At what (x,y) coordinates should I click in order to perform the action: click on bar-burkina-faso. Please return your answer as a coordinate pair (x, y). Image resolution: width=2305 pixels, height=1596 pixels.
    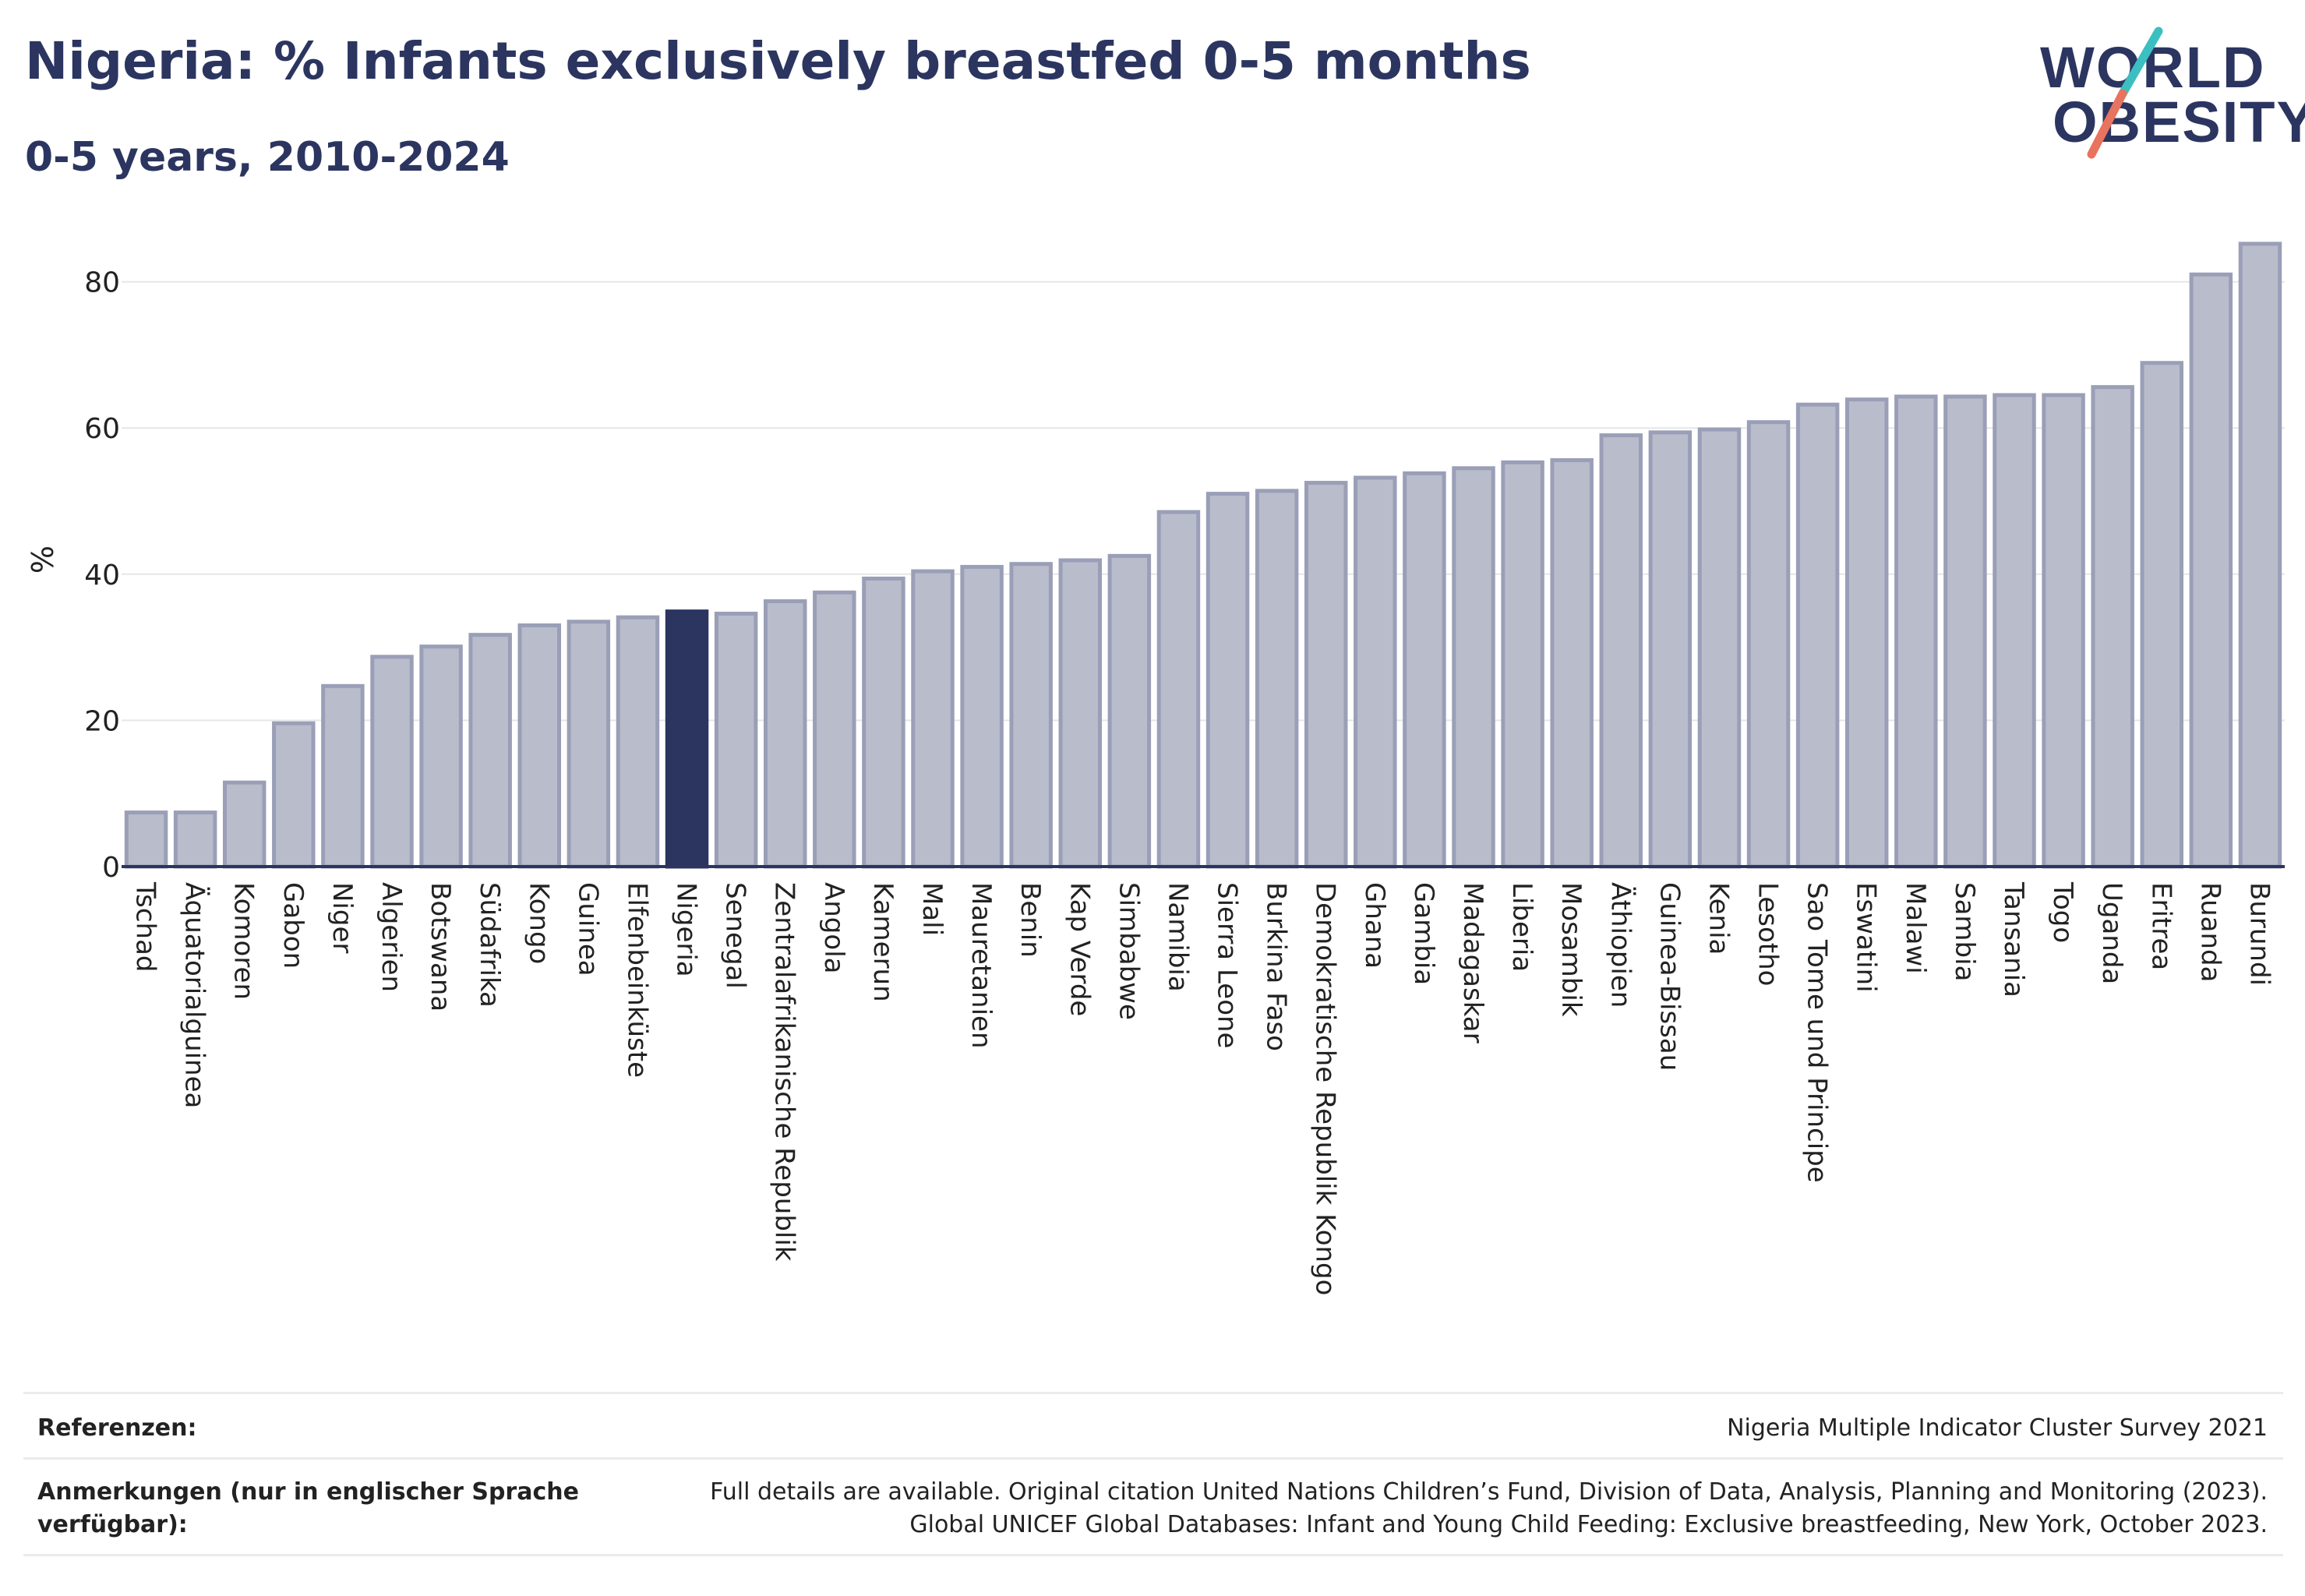
    Looking at the image, I should click on (1277, 679).